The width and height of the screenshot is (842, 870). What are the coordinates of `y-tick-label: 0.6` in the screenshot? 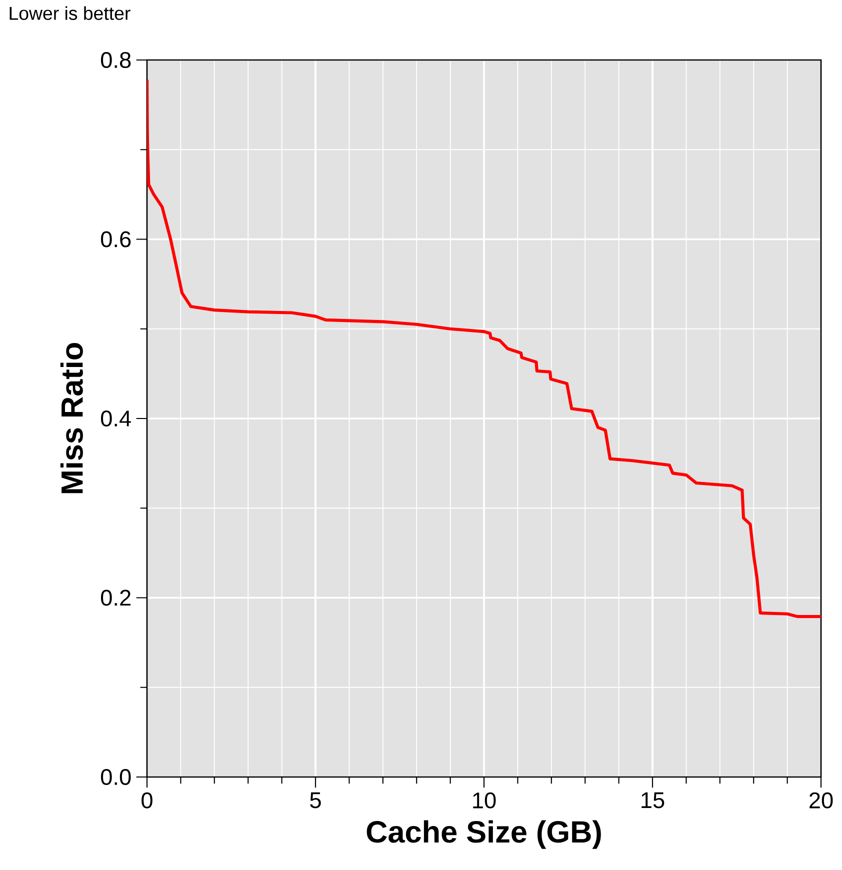 It's located at (115, 239).